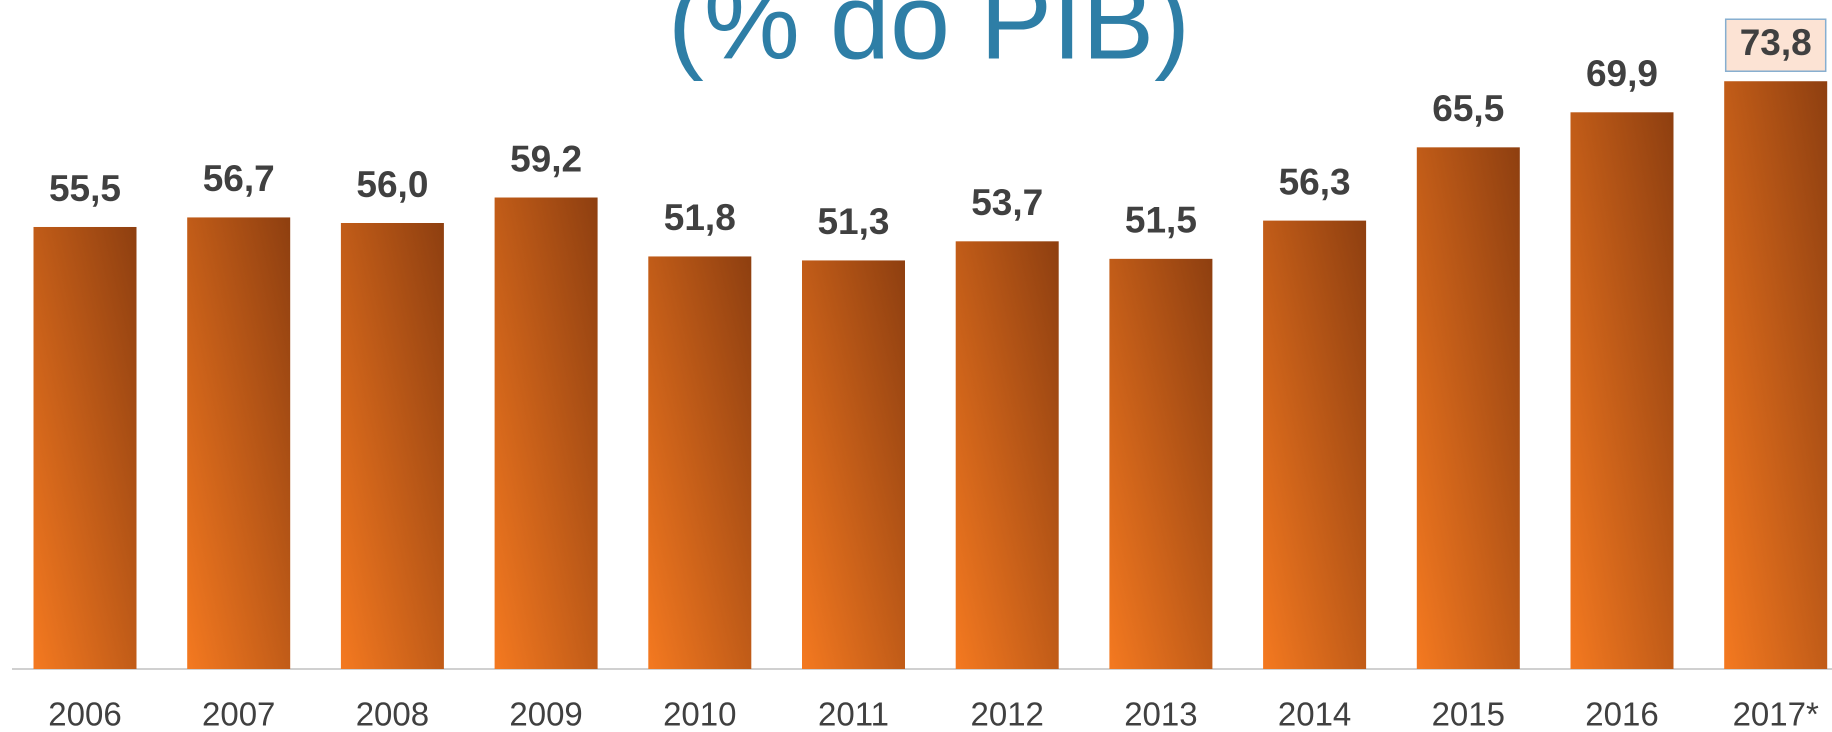  What do you see at coordinates (1776, 714) in the screenshot?
I see `x-tick-label: 2017*` at bounding box center [1776, 714].